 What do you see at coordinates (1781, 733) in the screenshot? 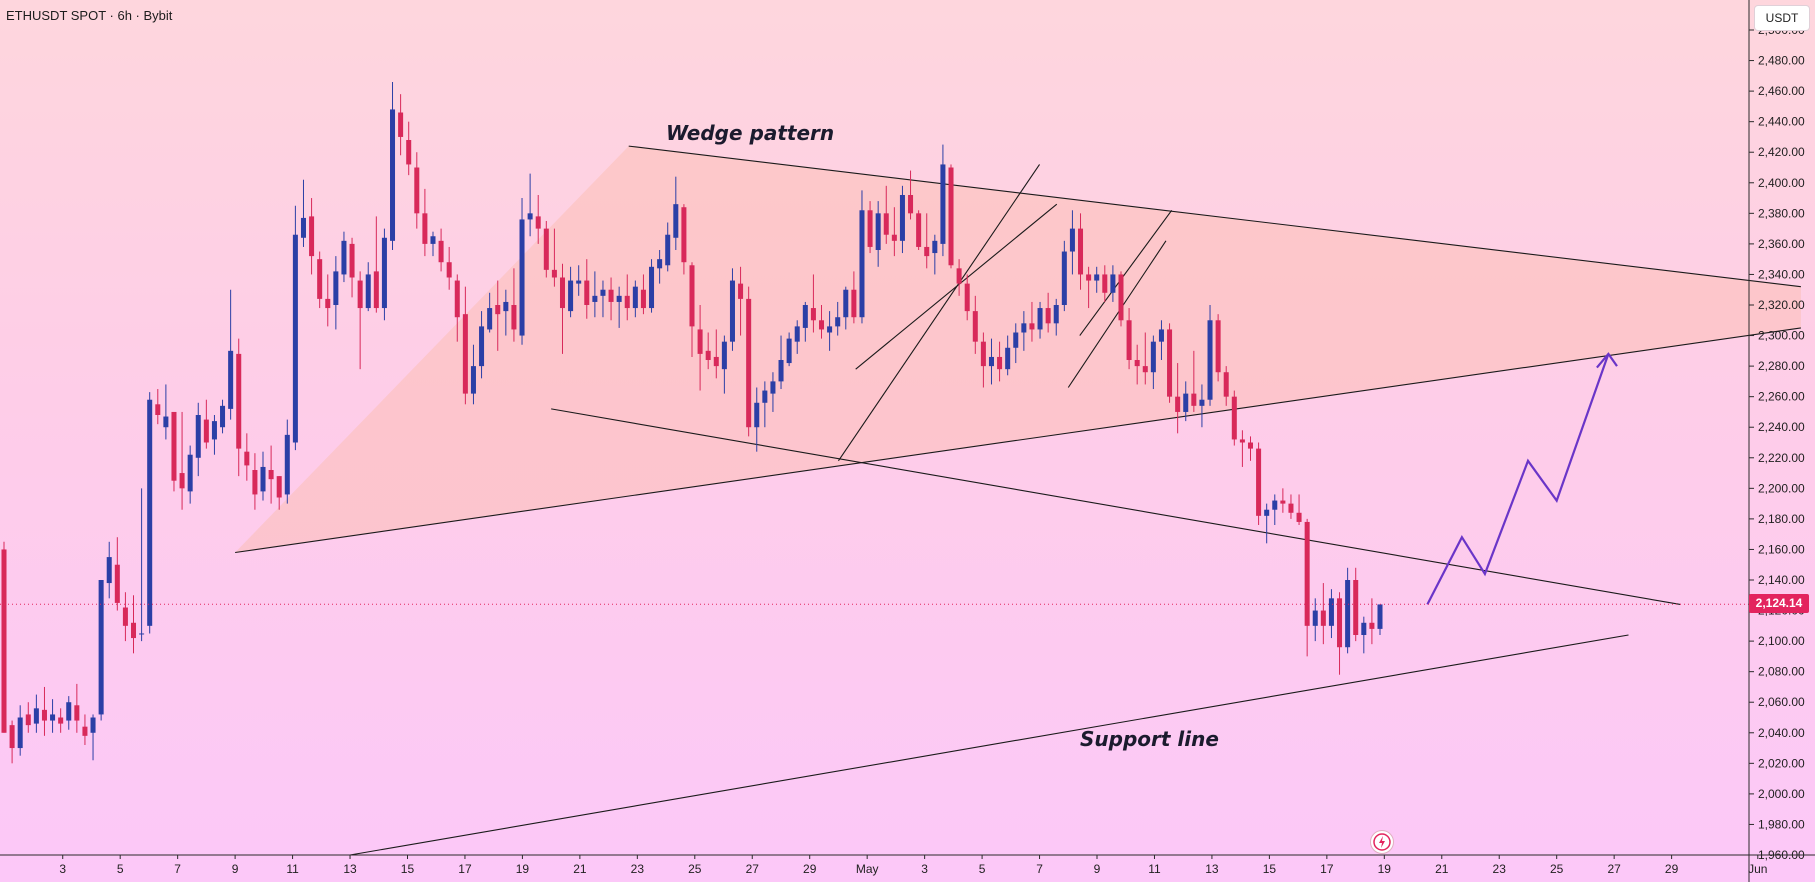
I see `price-tick-label: 2,040.00` at bounding box center [1781, 733].